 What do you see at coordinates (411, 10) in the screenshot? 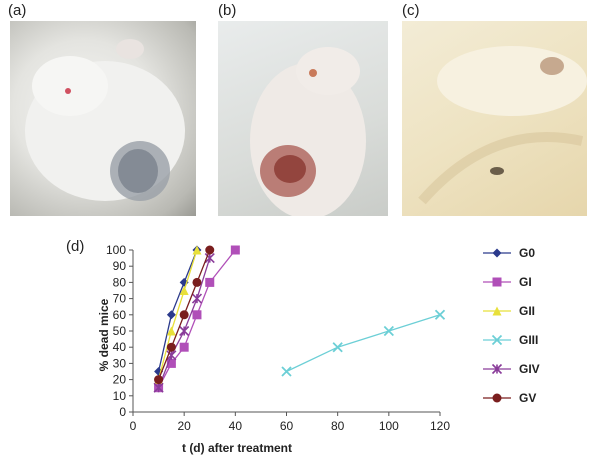
I see `panel-label-c: (c)` at bounding box center [411, 10].